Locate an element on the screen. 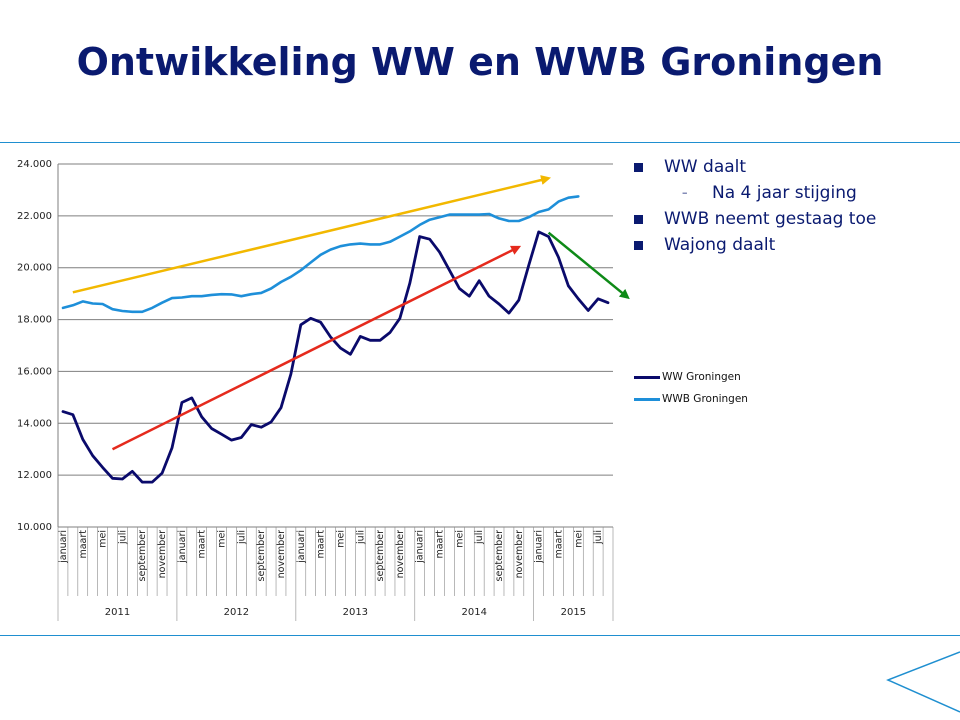 The image size is (960, 720). legend-label: WW Groningen is located at coordinates (701, 377).